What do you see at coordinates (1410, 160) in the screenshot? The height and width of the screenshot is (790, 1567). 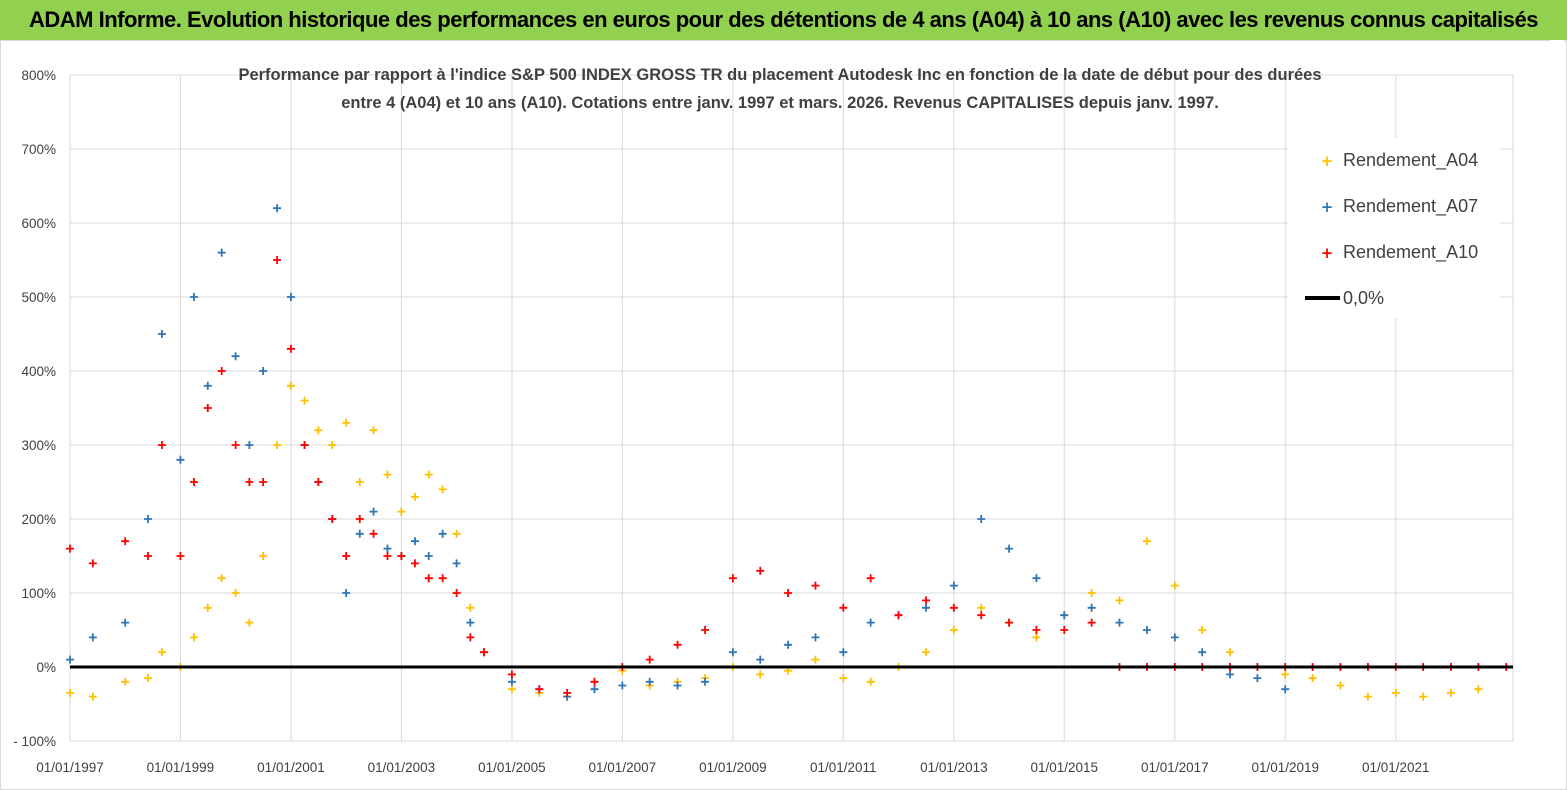 I see `legend-label-a04: Rendement_A04` at bounding box center [1410, 160].